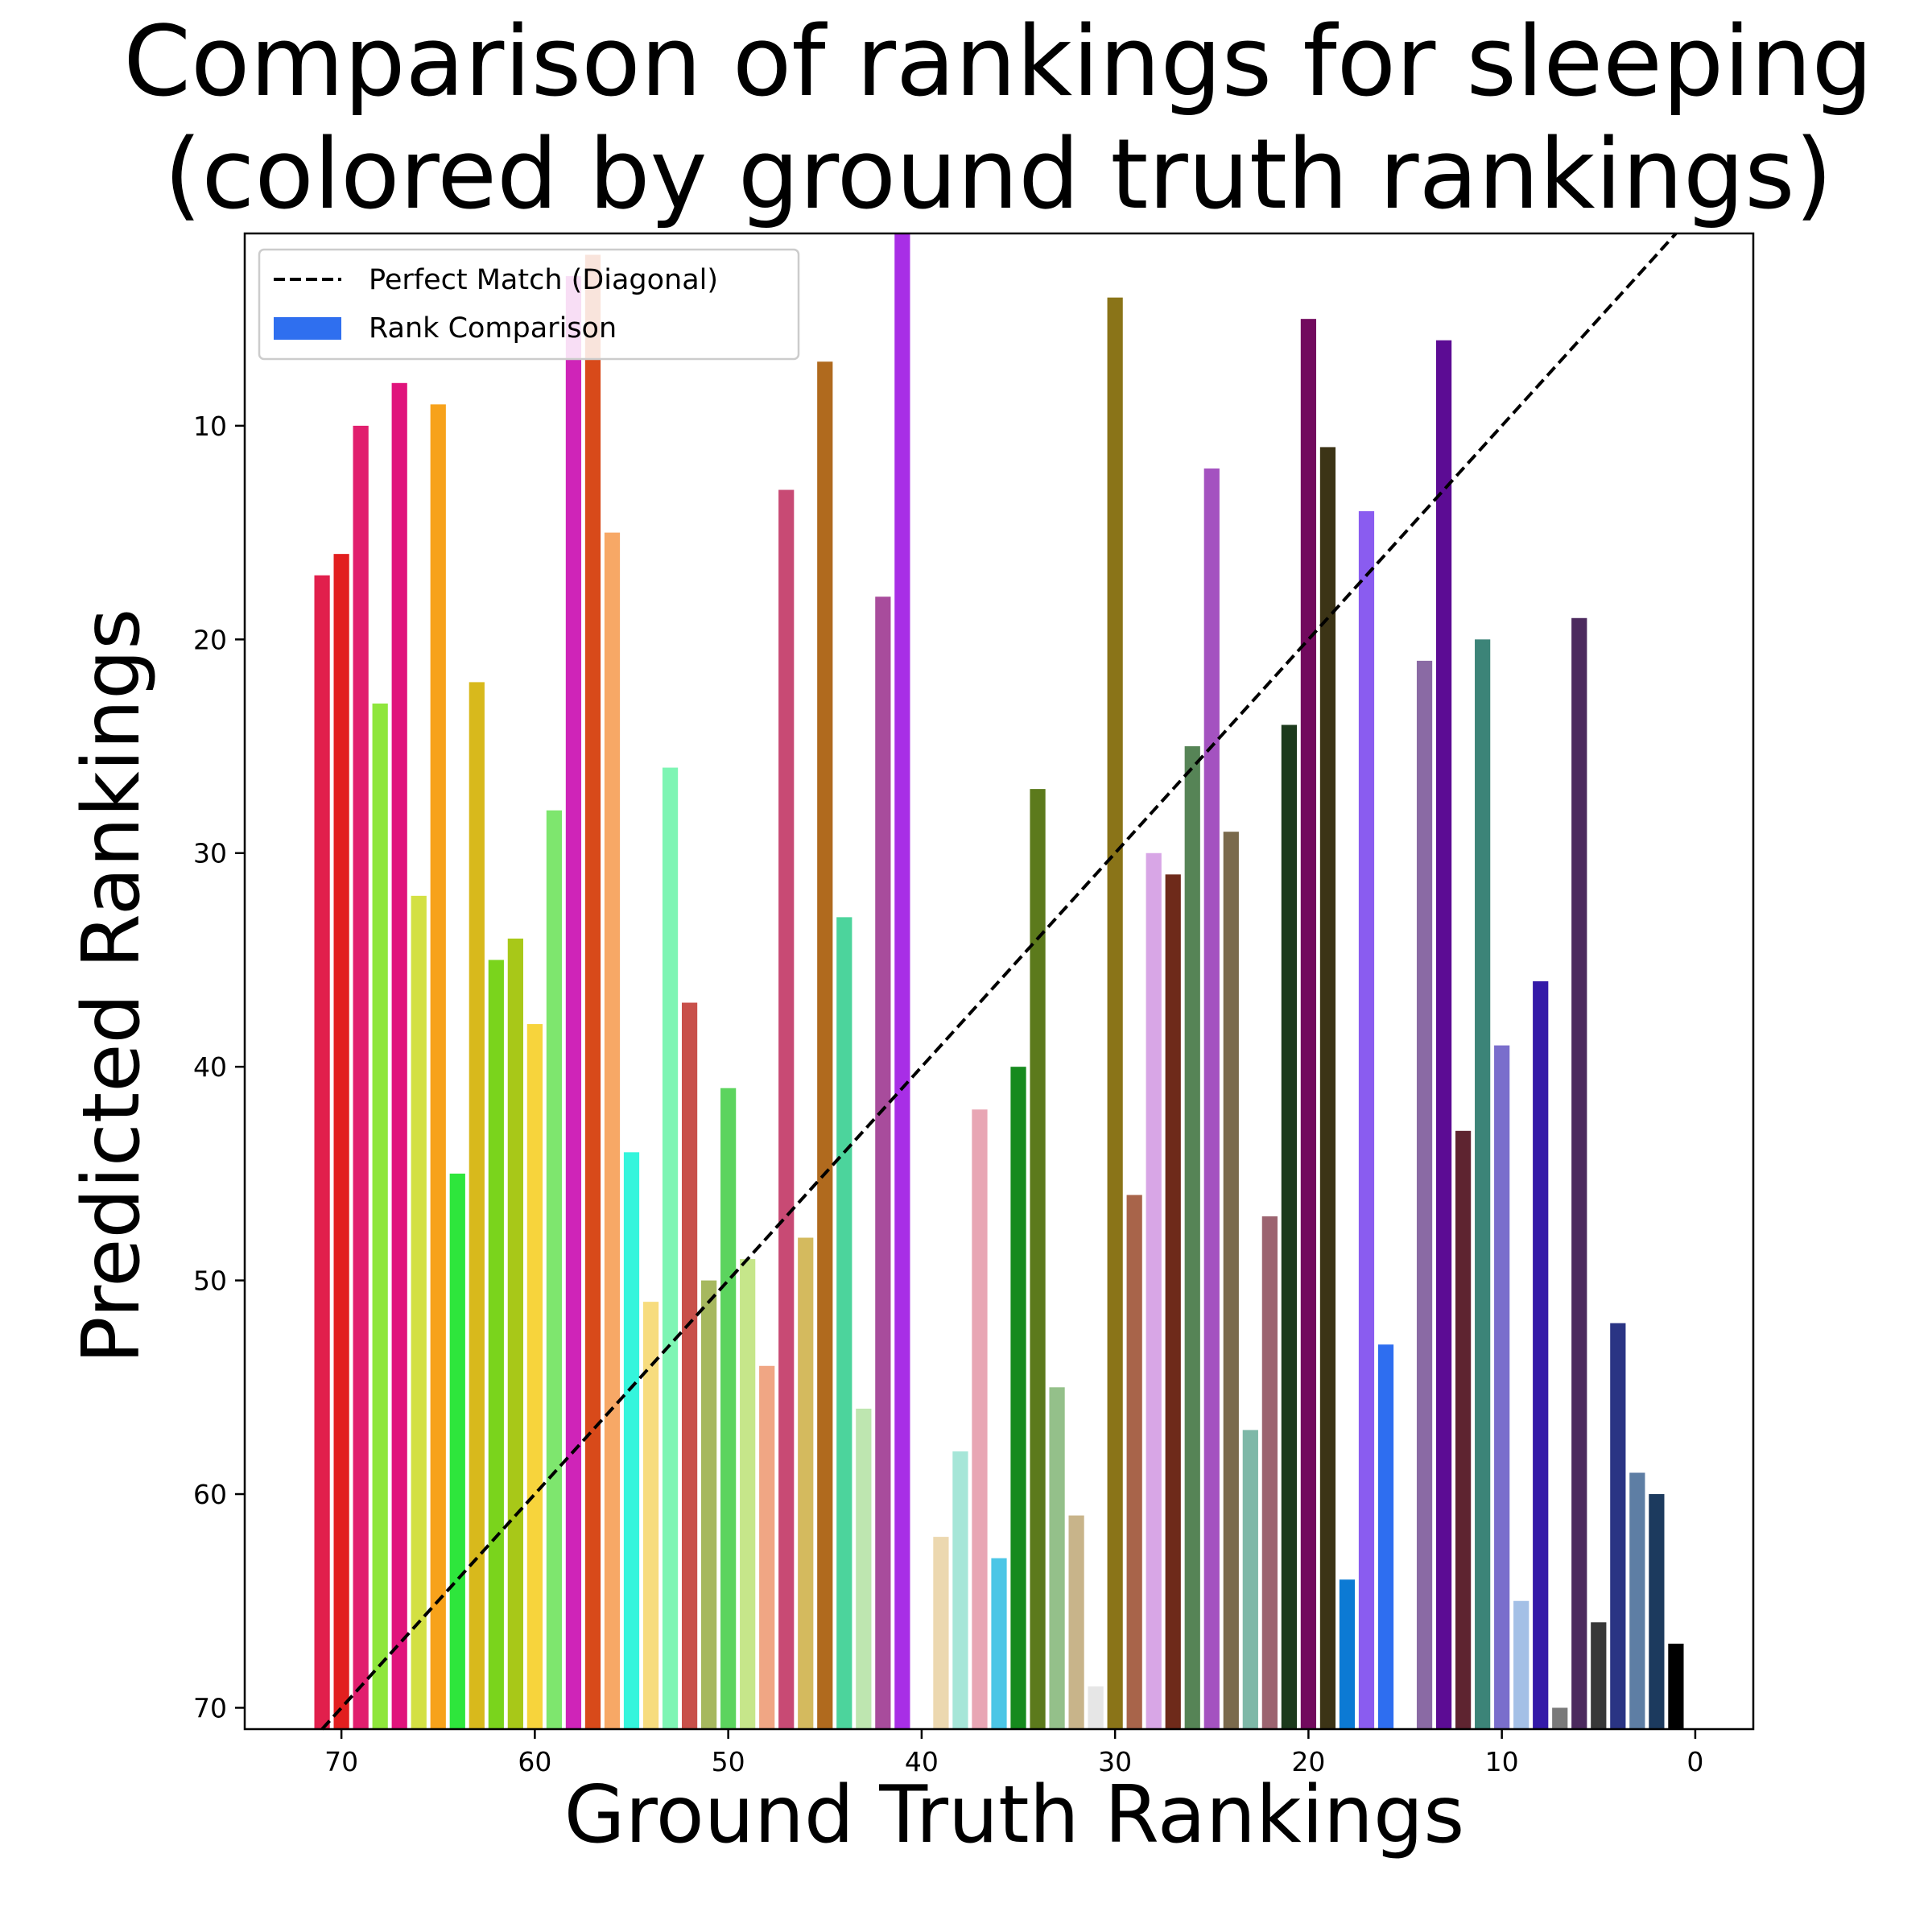 The height and width of the screenshot is (1932, 1932). I want to click on legend-label-rank-comparison: Rank Comparison, so click(493, 328).